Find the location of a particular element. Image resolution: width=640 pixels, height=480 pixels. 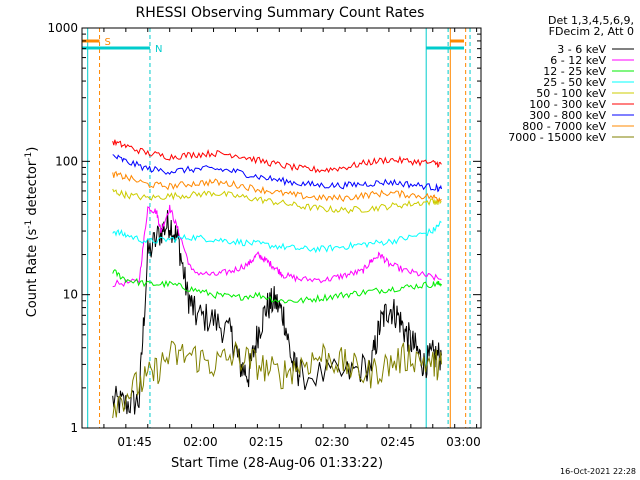

x-tick-label: 02:00 is located at coordinates (200, 442).